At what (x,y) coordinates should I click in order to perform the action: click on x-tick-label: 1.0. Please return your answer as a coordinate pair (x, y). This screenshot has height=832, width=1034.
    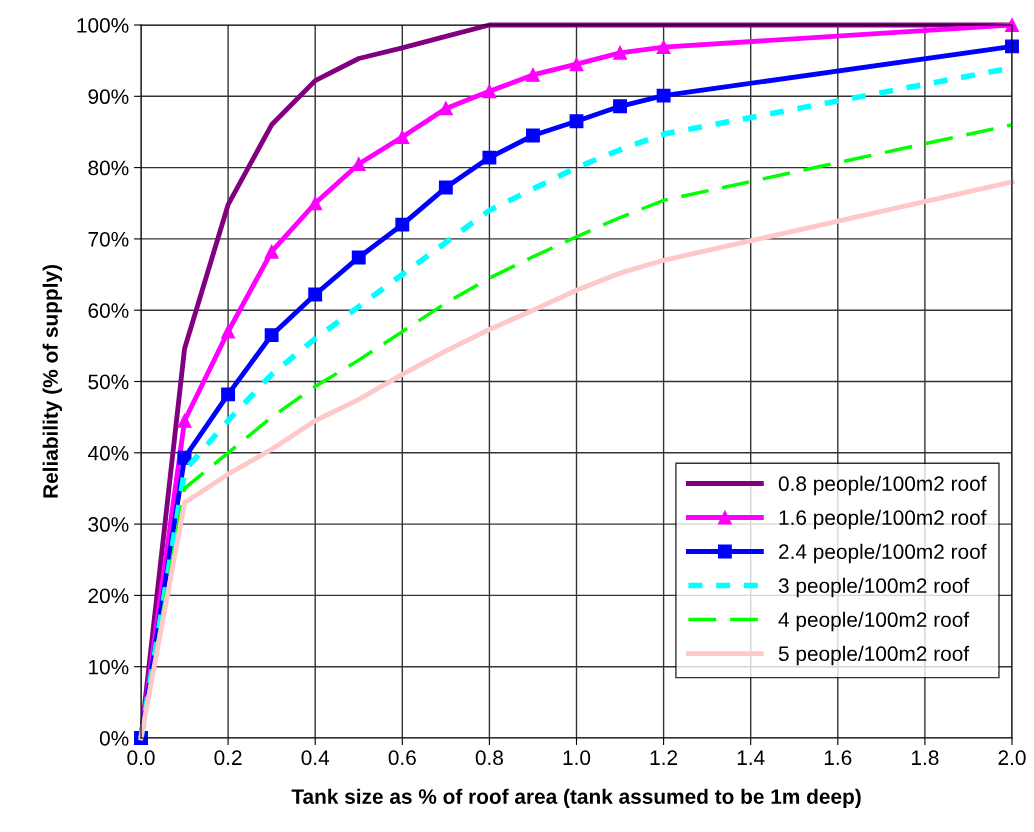
    Looking at the image, I should click on (577, 758).